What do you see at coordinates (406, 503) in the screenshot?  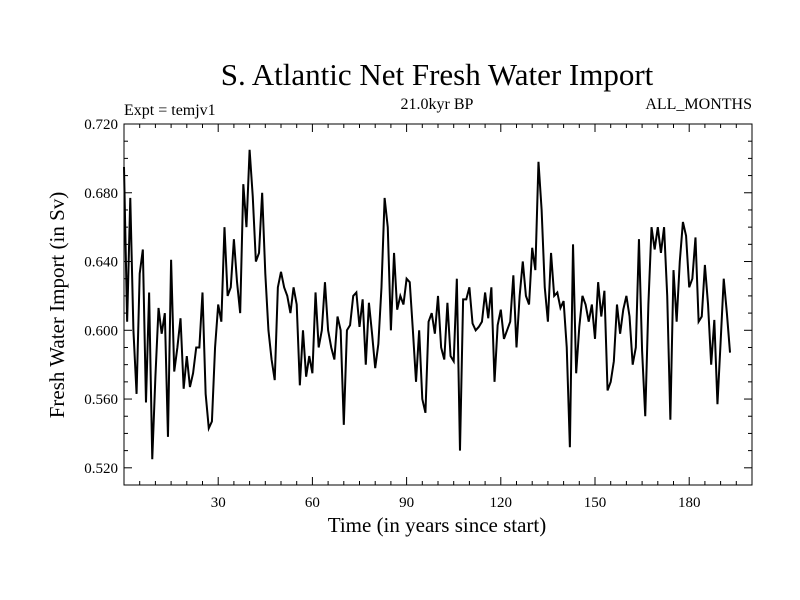 I see `x-tick-label: 90` at bounding box center [406, 503].